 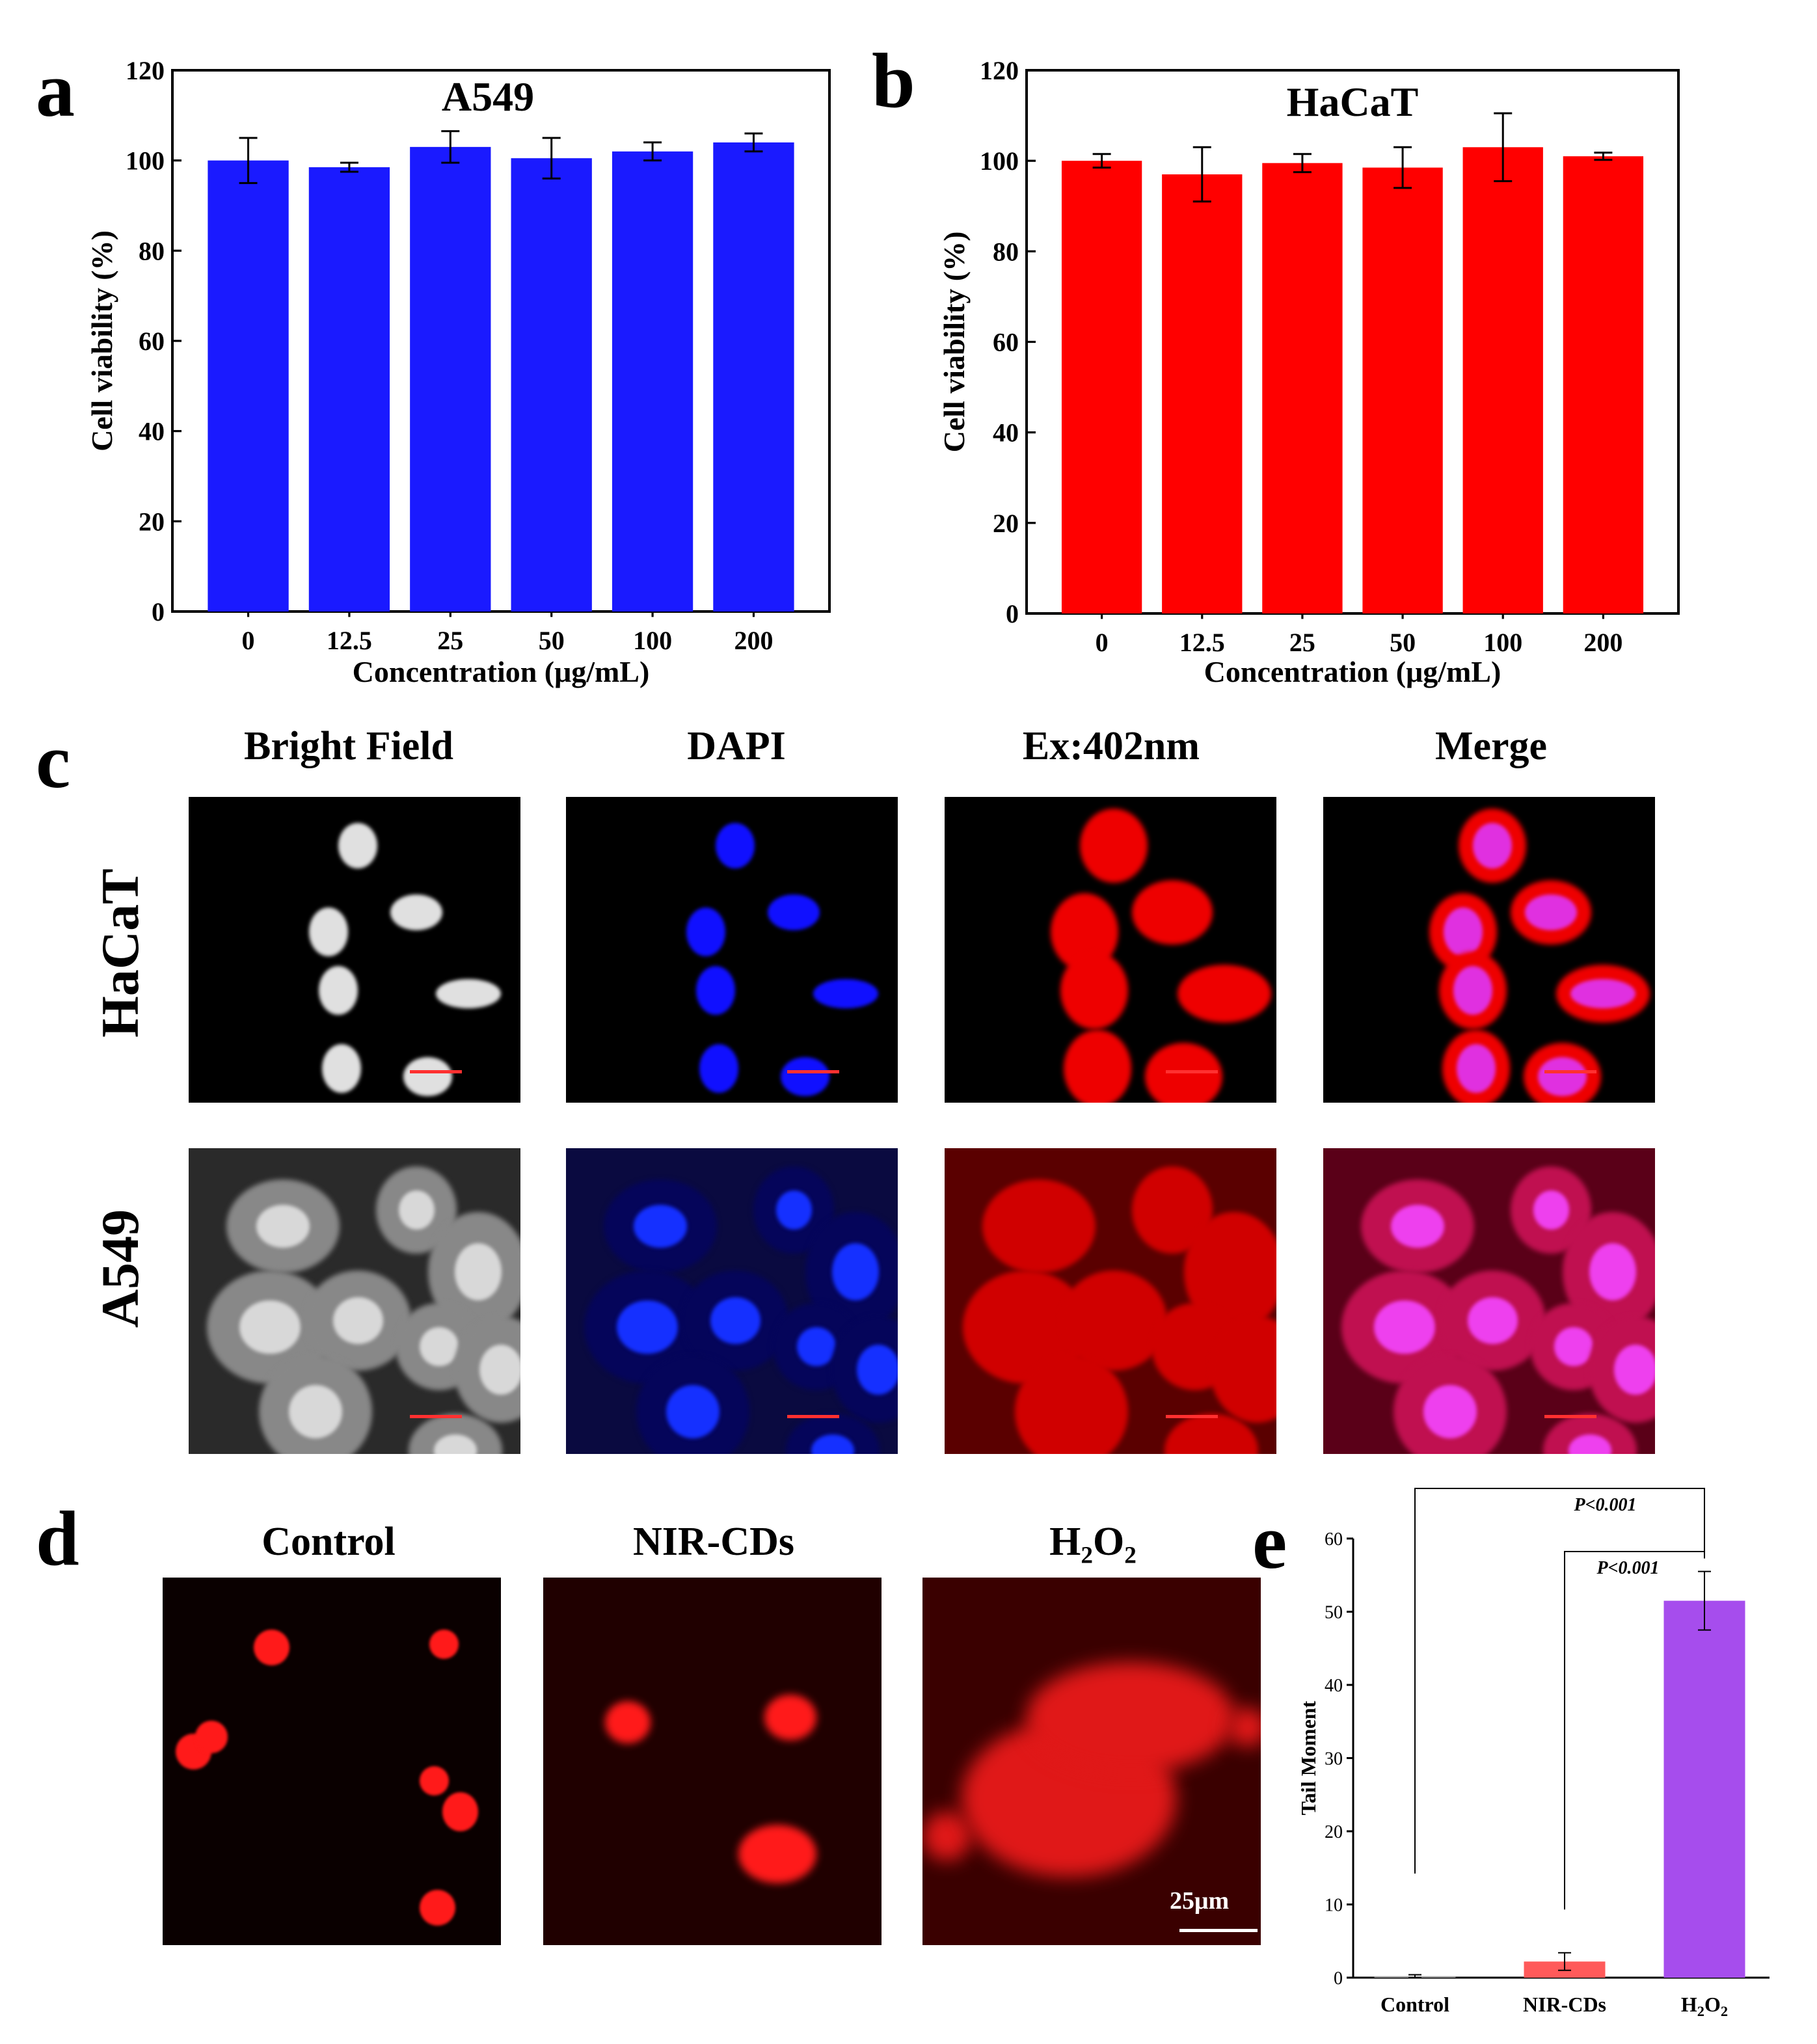 I want to click on micrograph-a549-merge, so click(x=1489, y=1301).